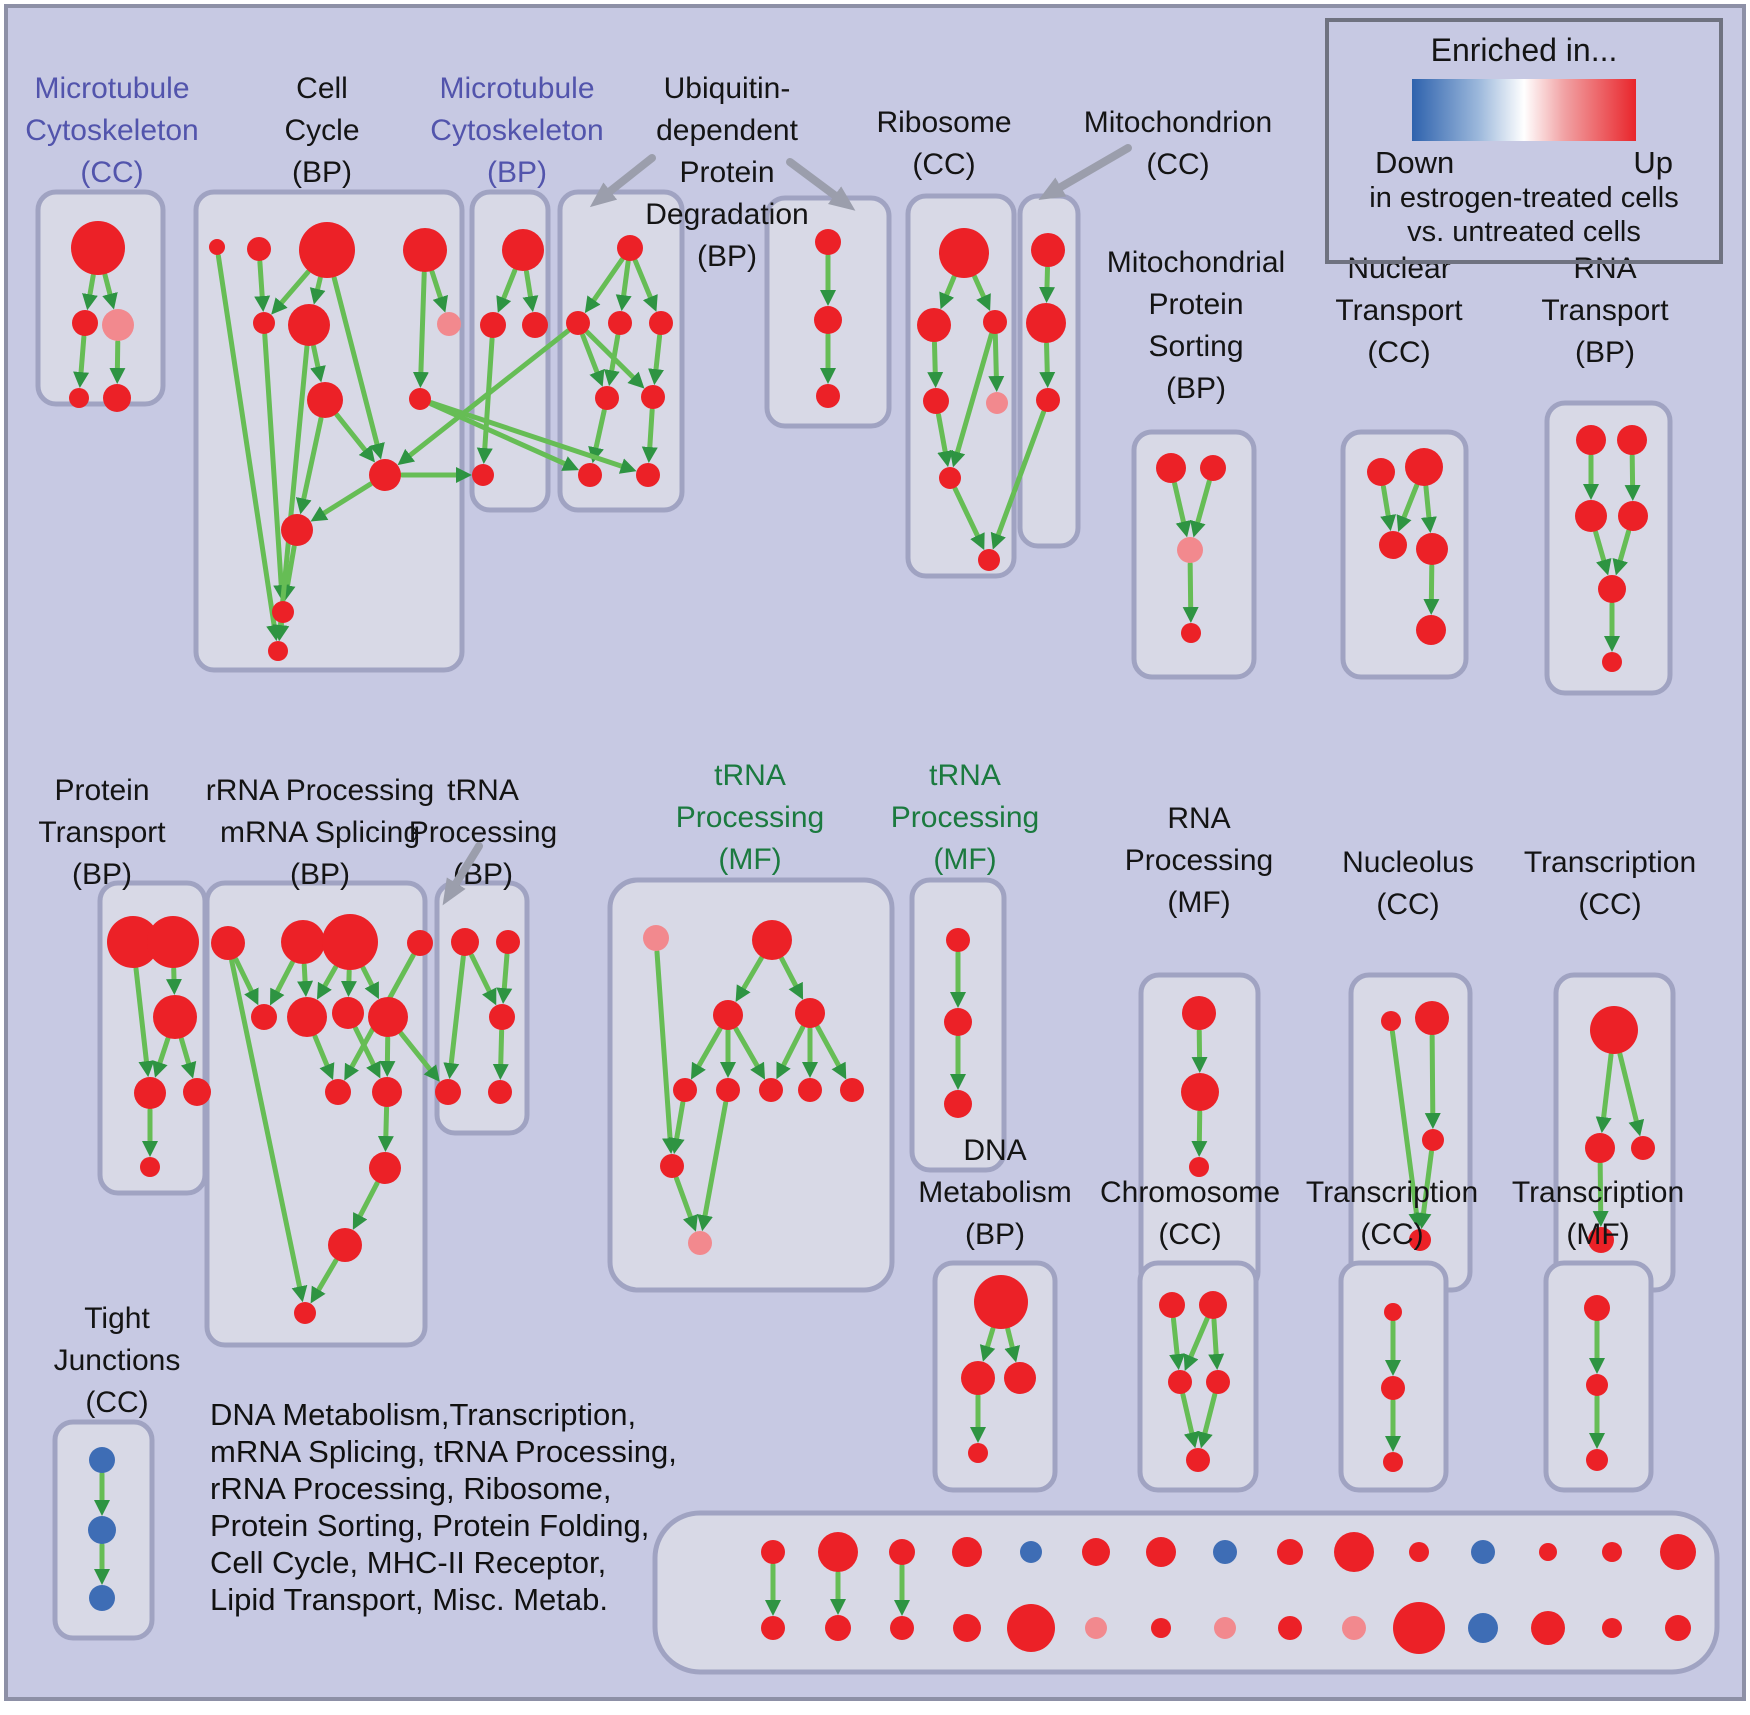 This screenshot has width=1750, height=1715. What do you see at coordinates (1225, 1552) in the screenshot?
I see `go-term-node-blue` at bounding box center [1225, 1552].